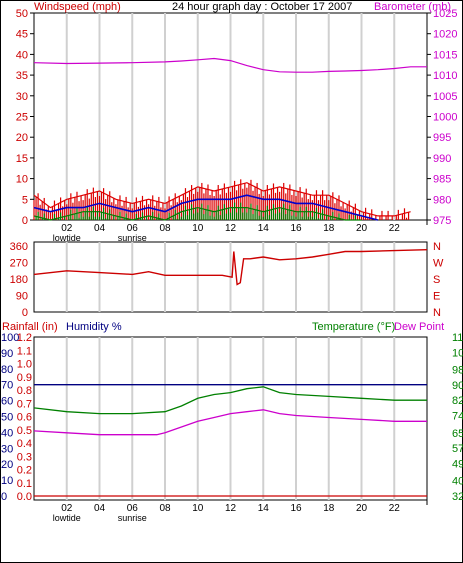 Image resolution: width=463 pixels, height=563 pixels. What do you see at coordinates (22, 118) in the screenshot?
I see `windspeed-tick-label: 25` at bounding box center [22, 118].